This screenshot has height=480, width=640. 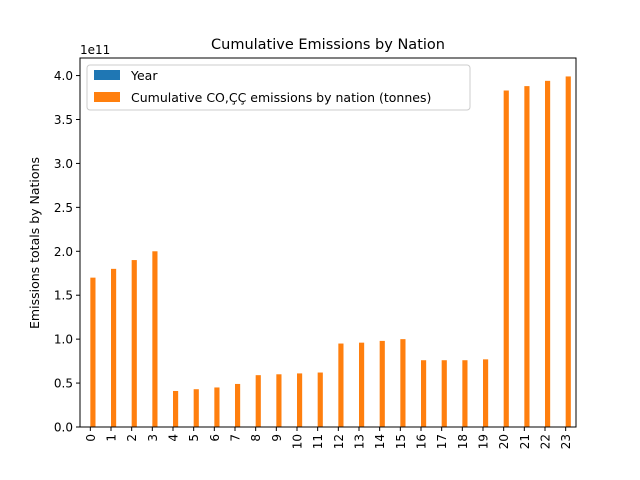 I want to click on x-ticks-group: 0 1 2 3 4 5 6 7 8 9 10 11 12 13 14 15 16 17 18 19 20 21 22 23, so click(x=328, y=438).